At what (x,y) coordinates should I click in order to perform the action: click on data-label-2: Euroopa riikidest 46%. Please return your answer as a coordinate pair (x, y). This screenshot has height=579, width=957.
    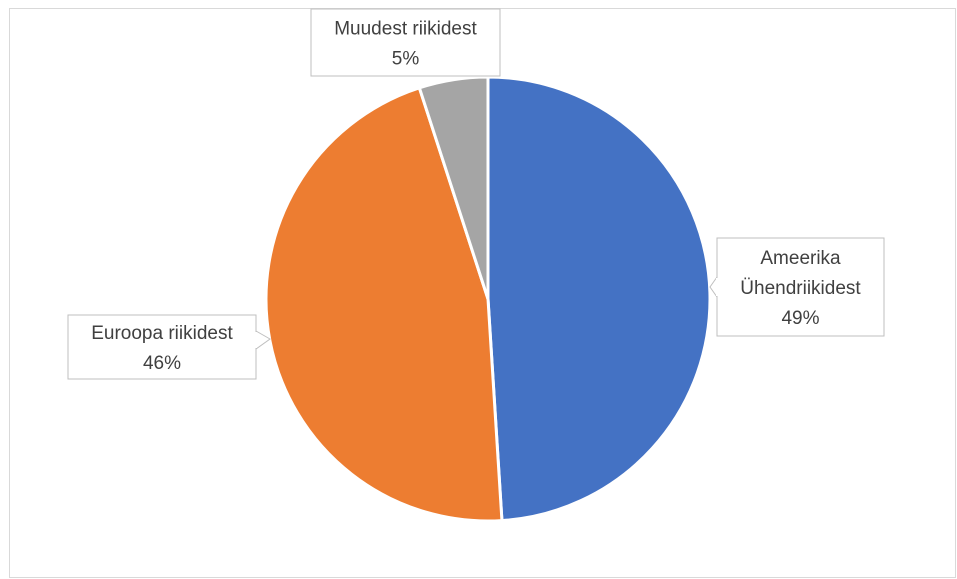
    Looking at the image, I should click on (169, 347).